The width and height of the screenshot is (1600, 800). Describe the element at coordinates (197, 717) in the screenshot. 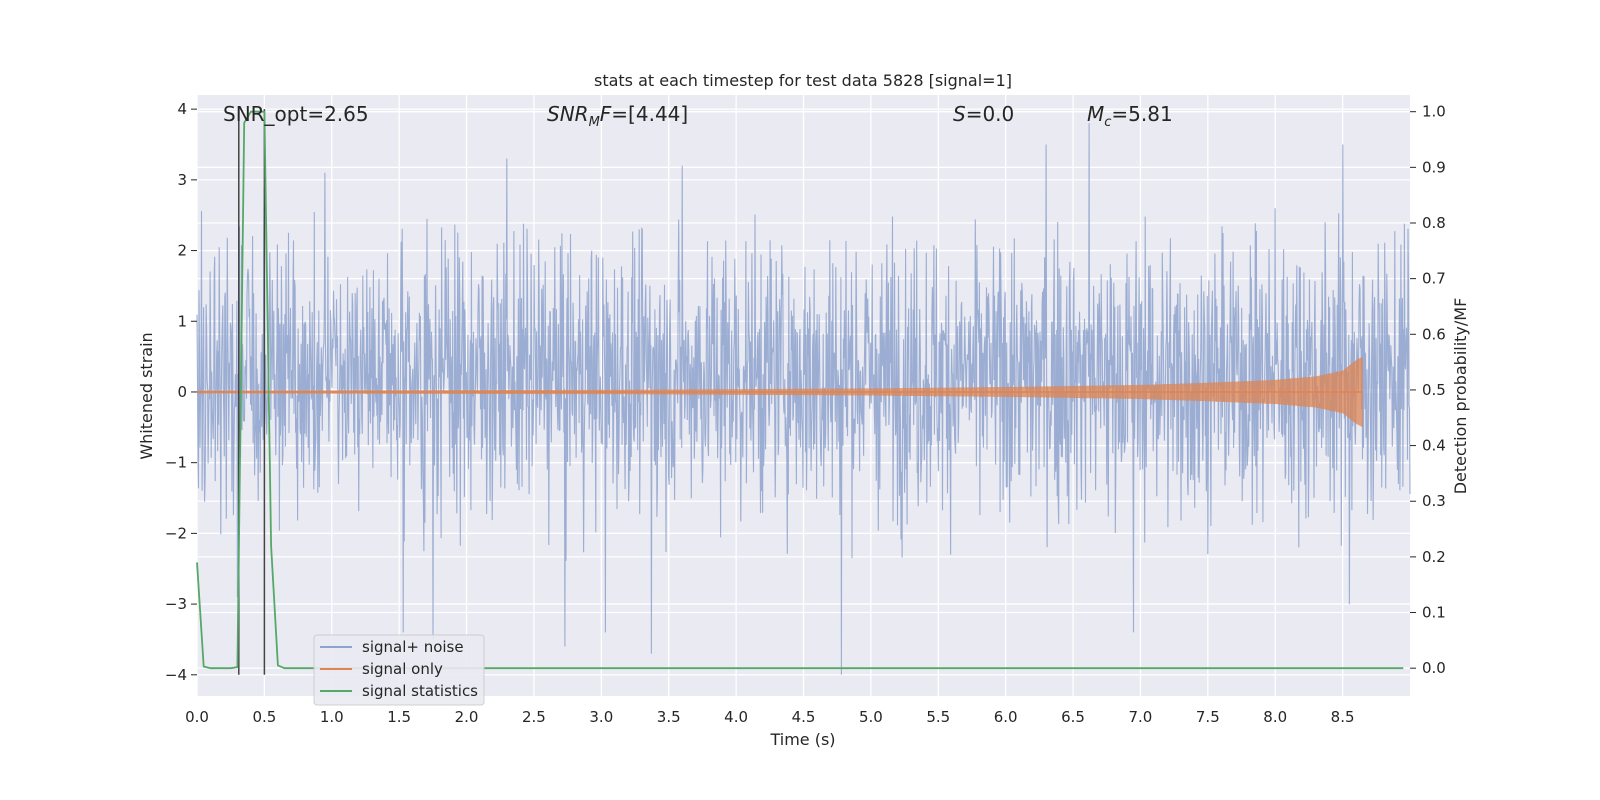

I see `x-tick-label: 0.0` at that location.